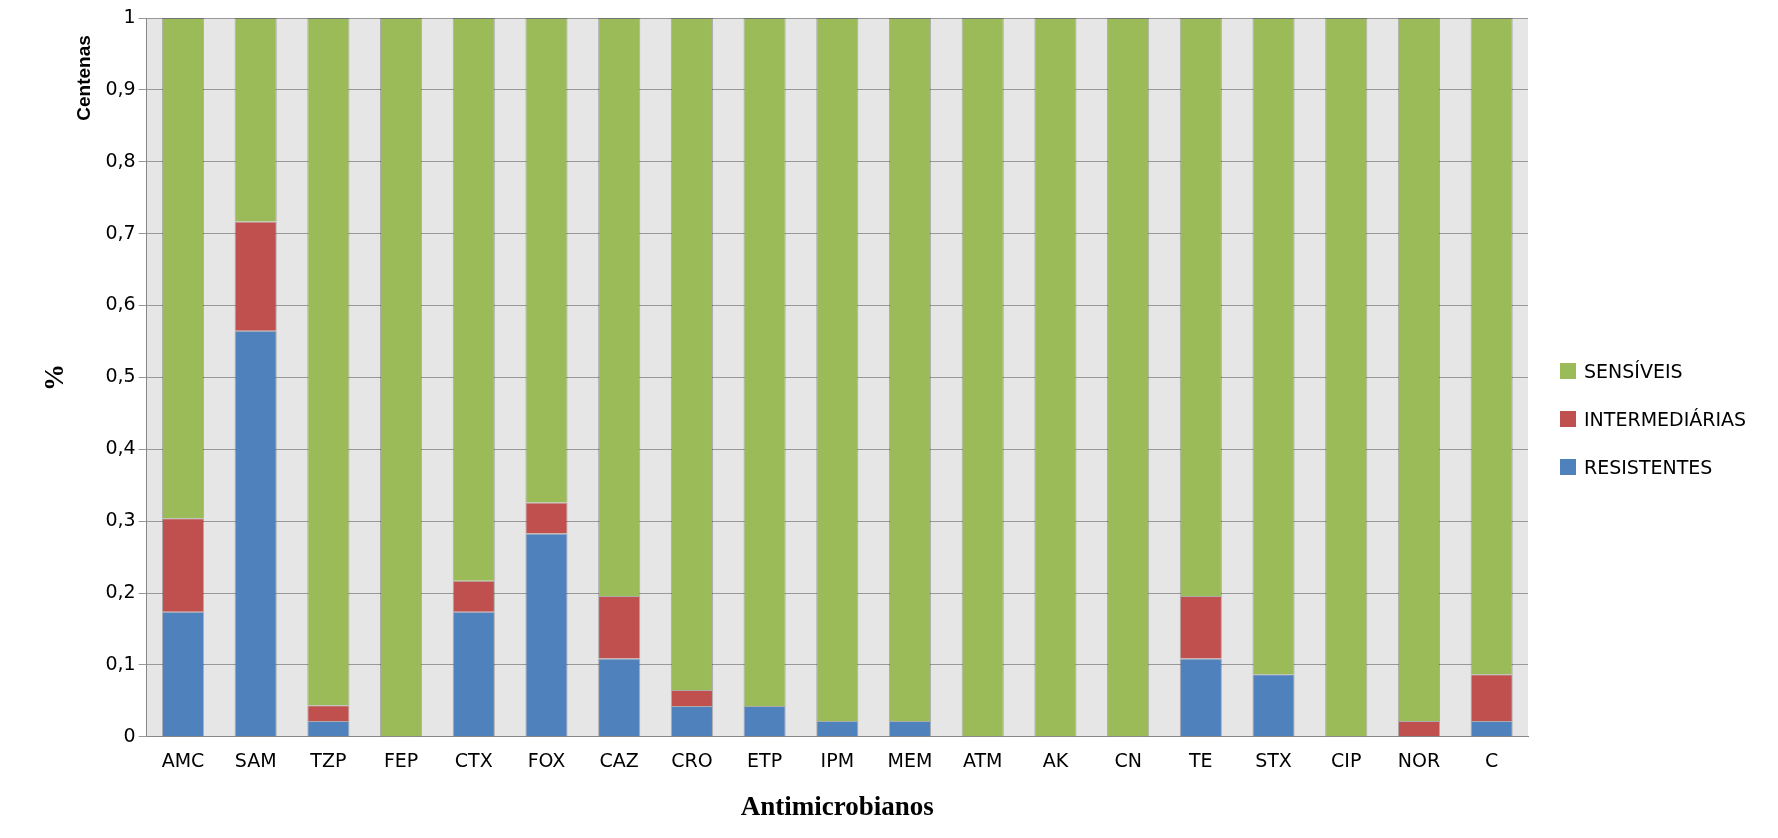 The image size is (1778, 838). I want to click on y-tick-label: 0,2, so click(120, 590).